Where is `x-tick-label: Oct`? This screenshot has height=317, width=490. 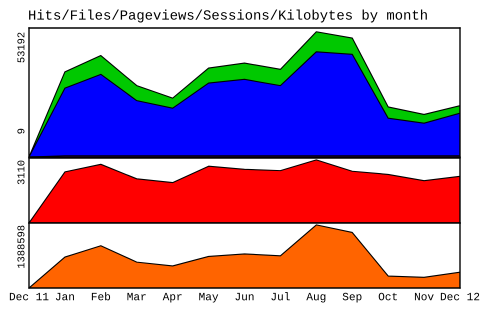
x-tick-label: Oct is located at coordinates (388, 296).